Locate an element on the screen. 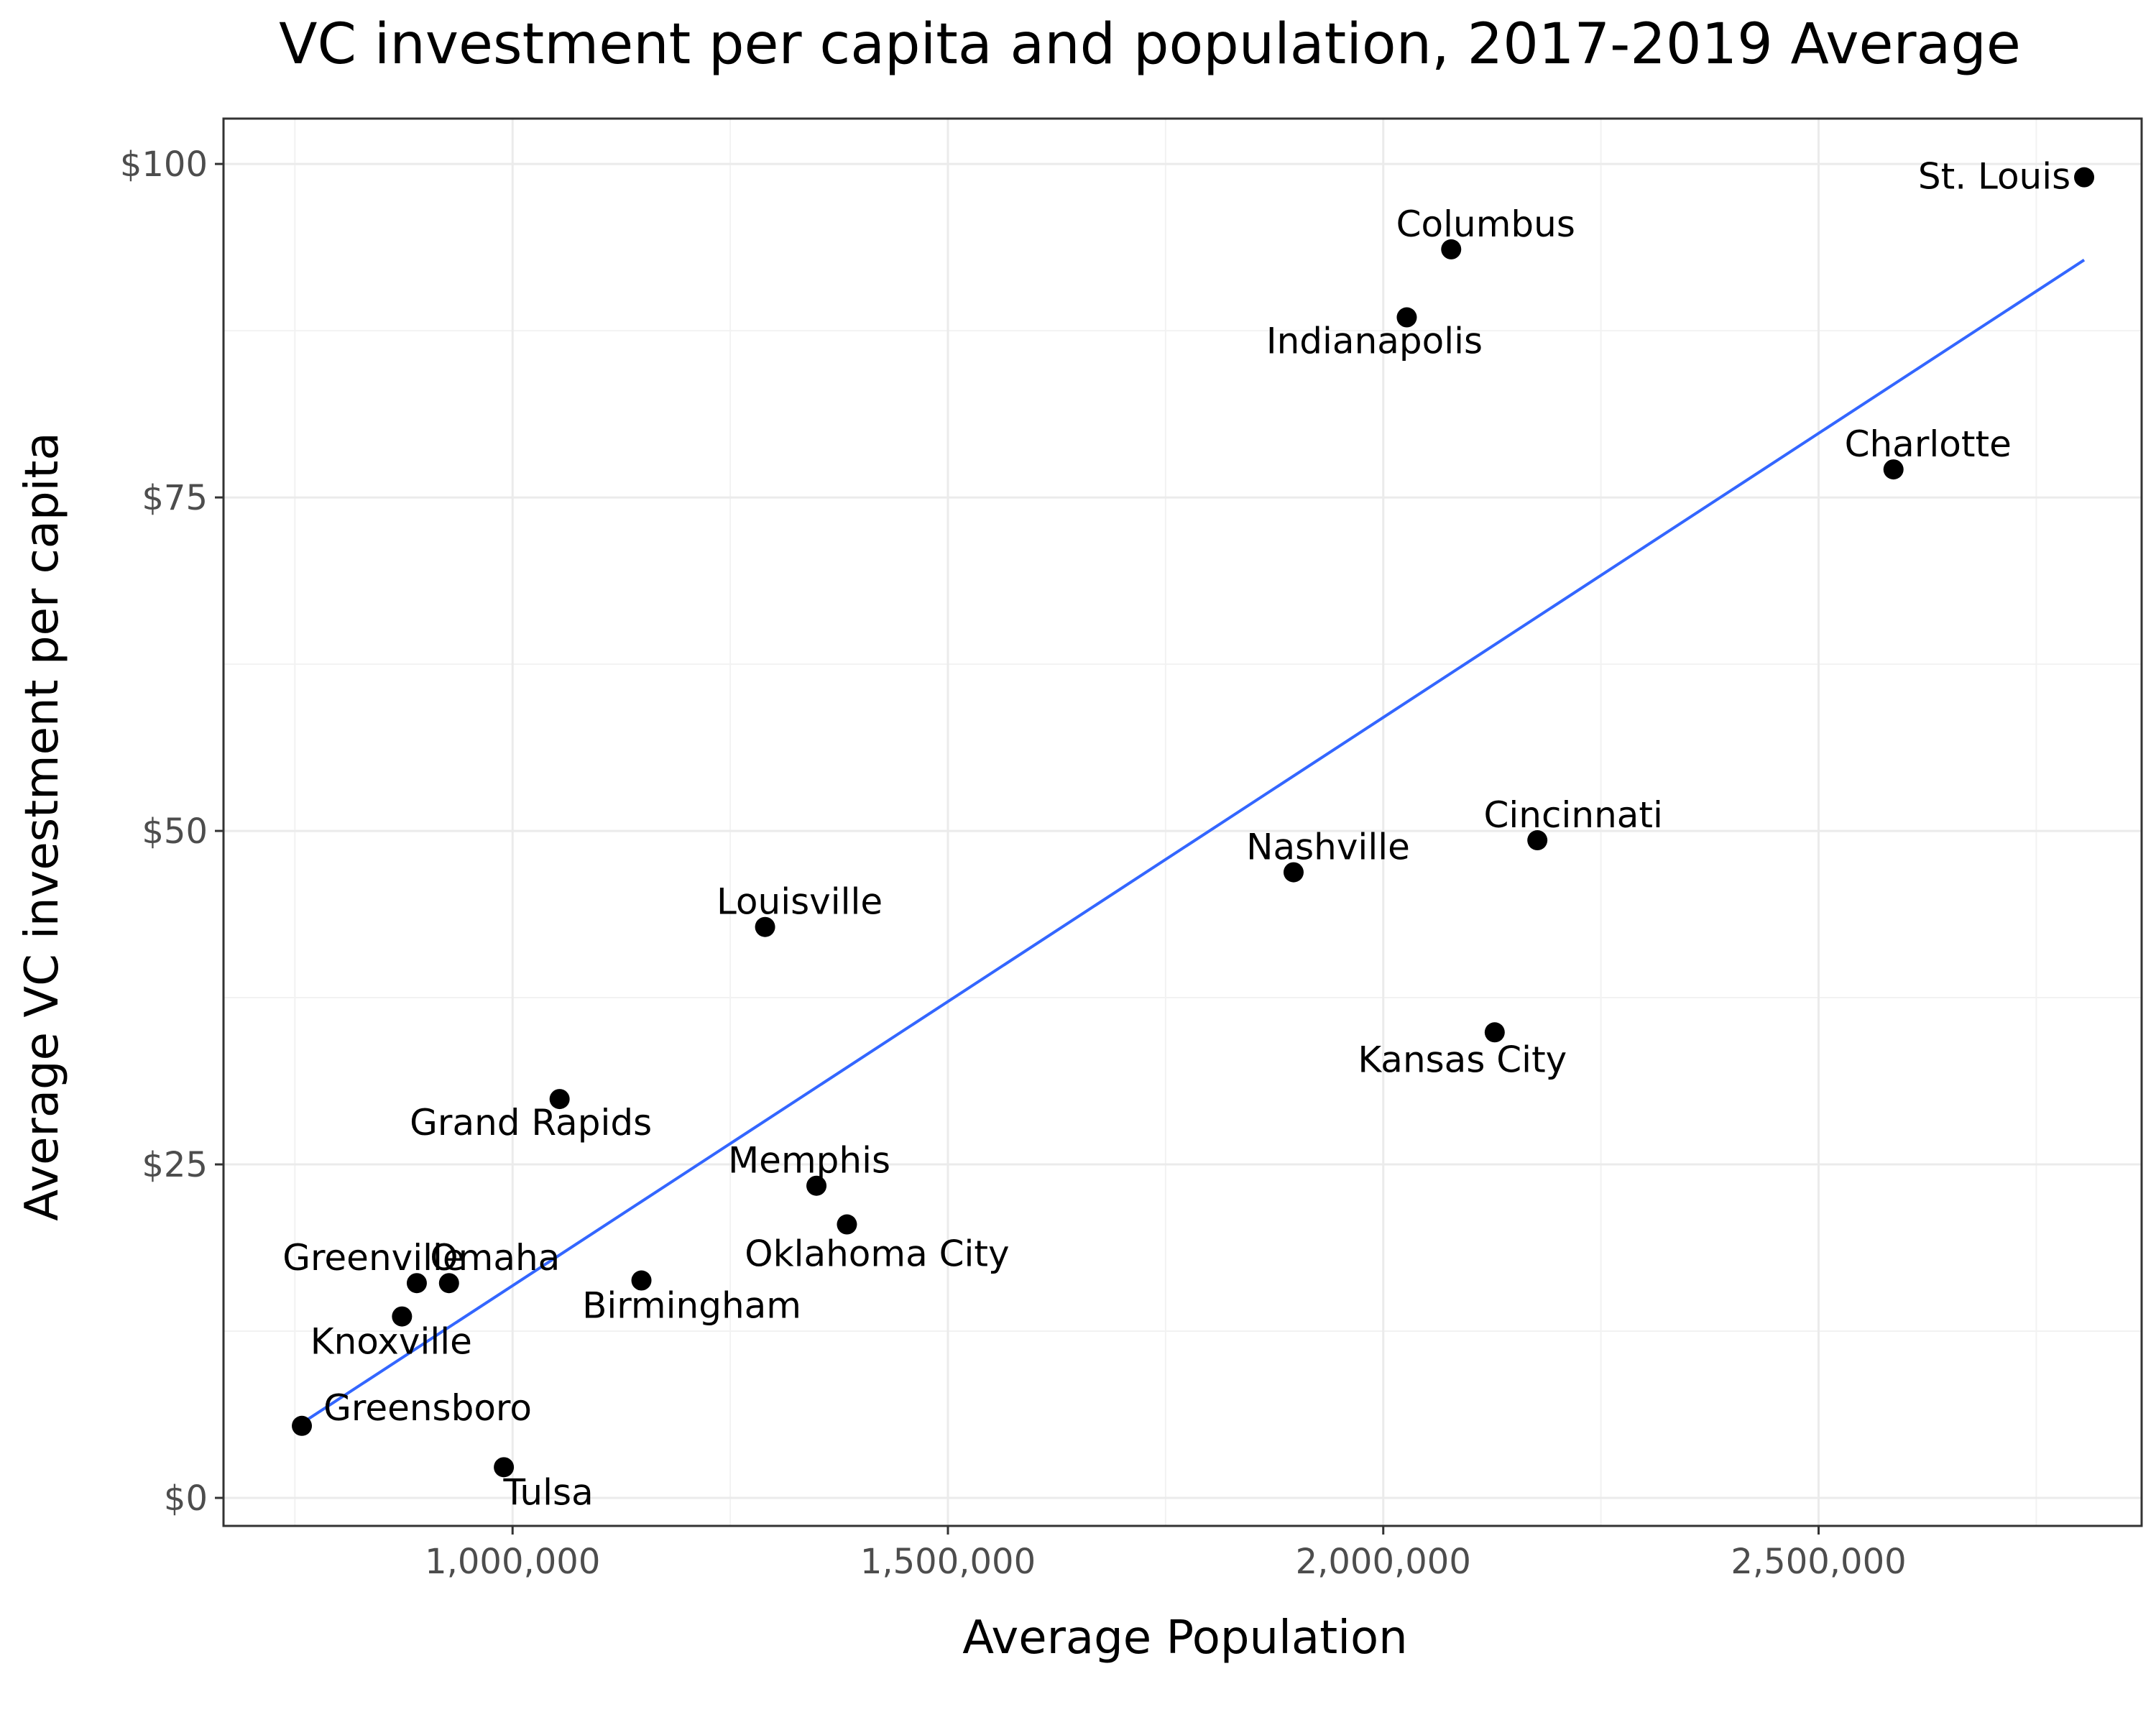 The width and height of the screenshot is (2156, 1725). point-label: Omaha is located at coordinates (495, 1258).